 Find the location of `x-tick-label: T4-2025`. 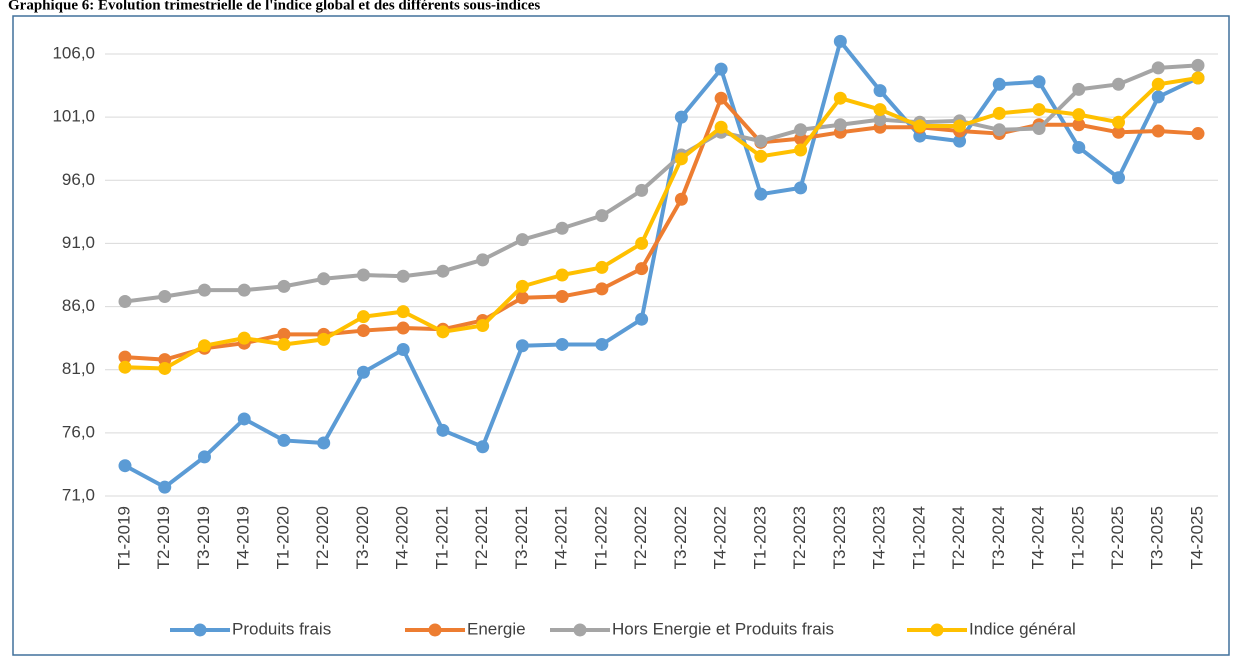

x-tick-label: T4-2025 is located at coordinates (1196, 537).